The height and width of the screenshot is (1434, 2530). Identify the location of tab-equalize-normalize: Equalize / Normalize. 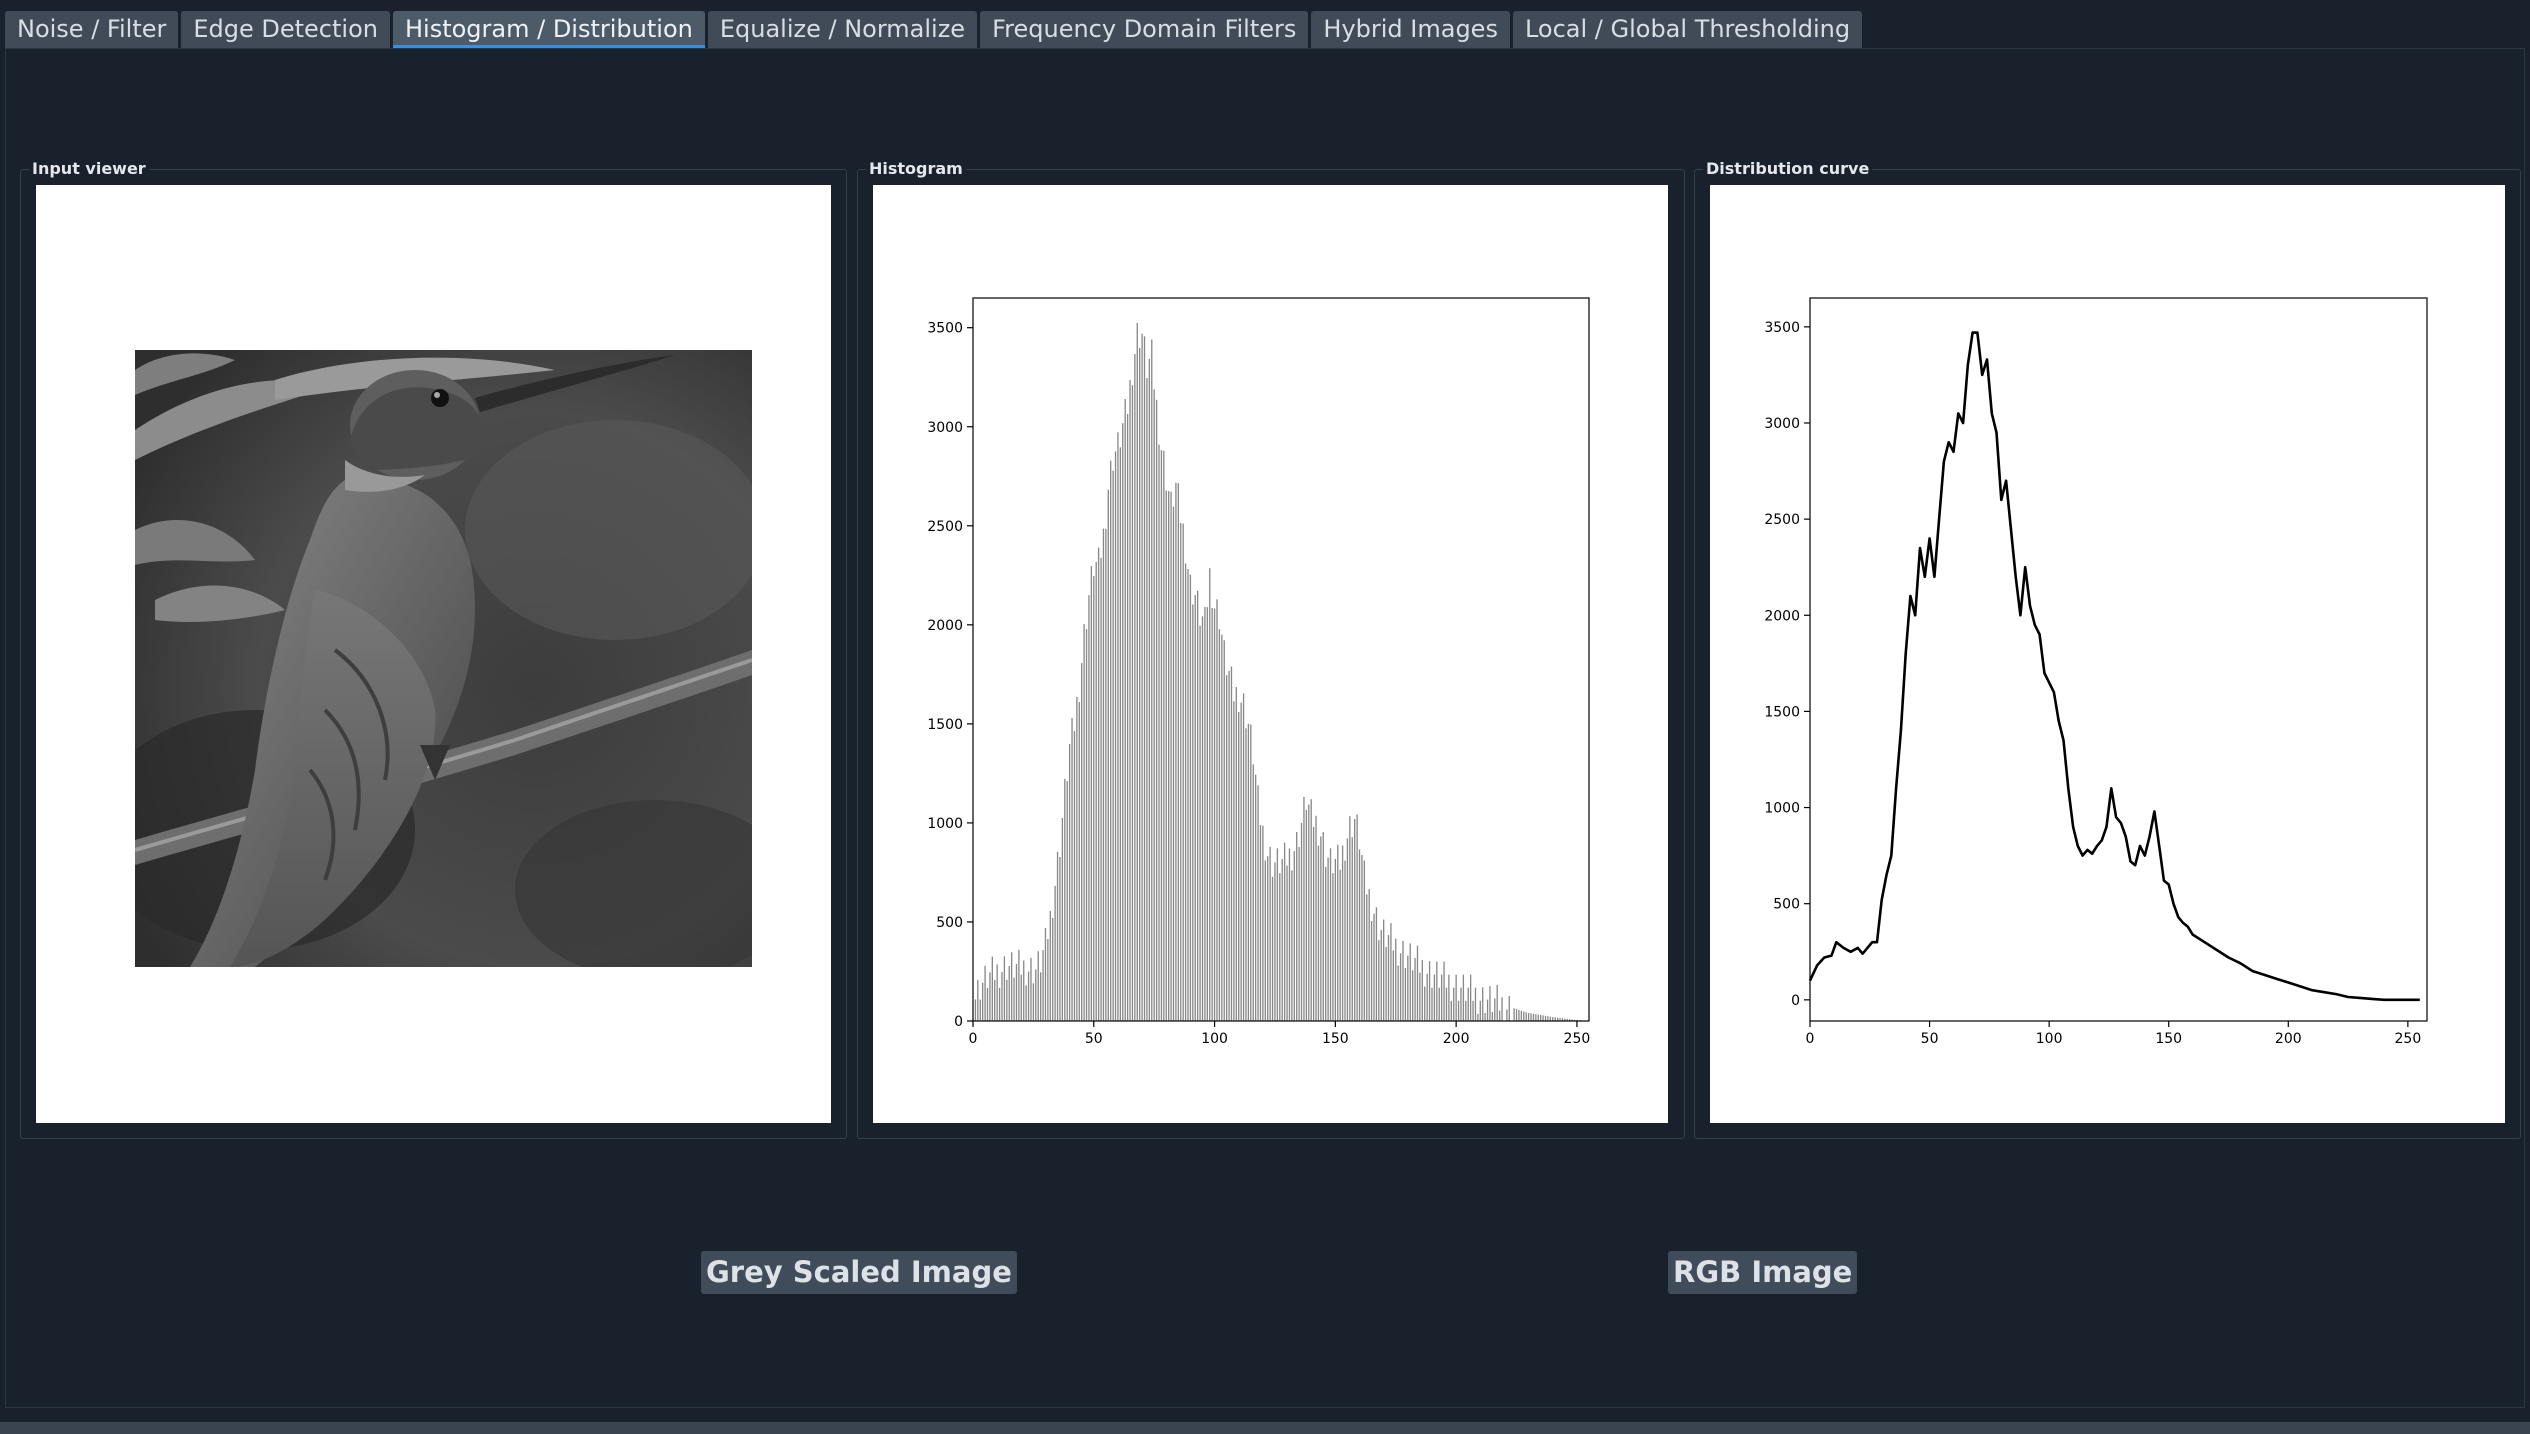
(842, 29).